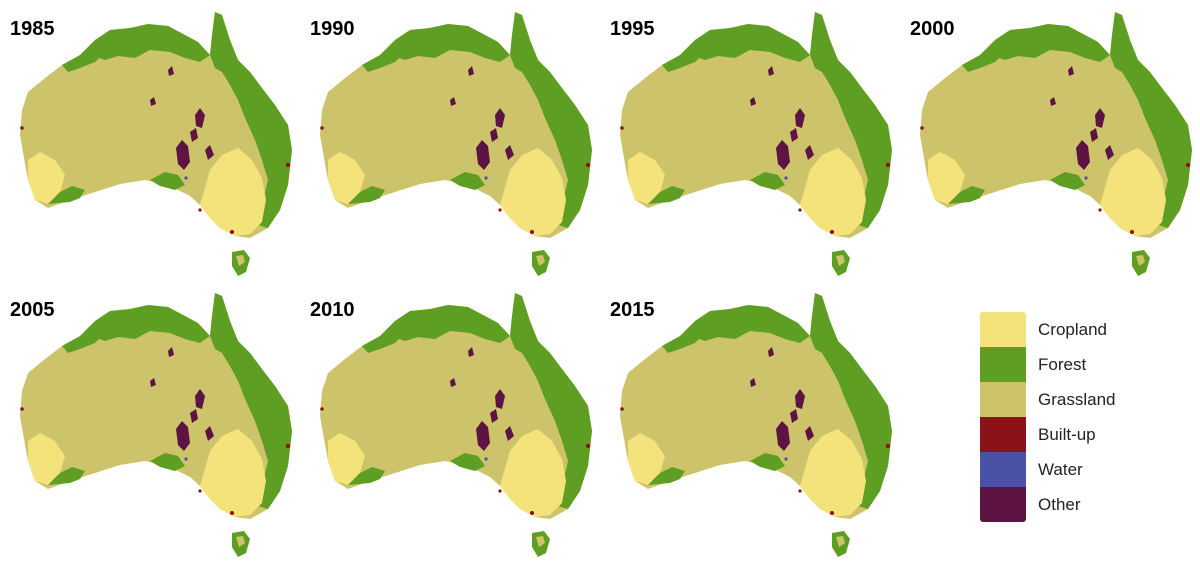  Describe the element at coordinates (1060, 469) in the screenshot. I see `legend-label-water: Water` at that location.